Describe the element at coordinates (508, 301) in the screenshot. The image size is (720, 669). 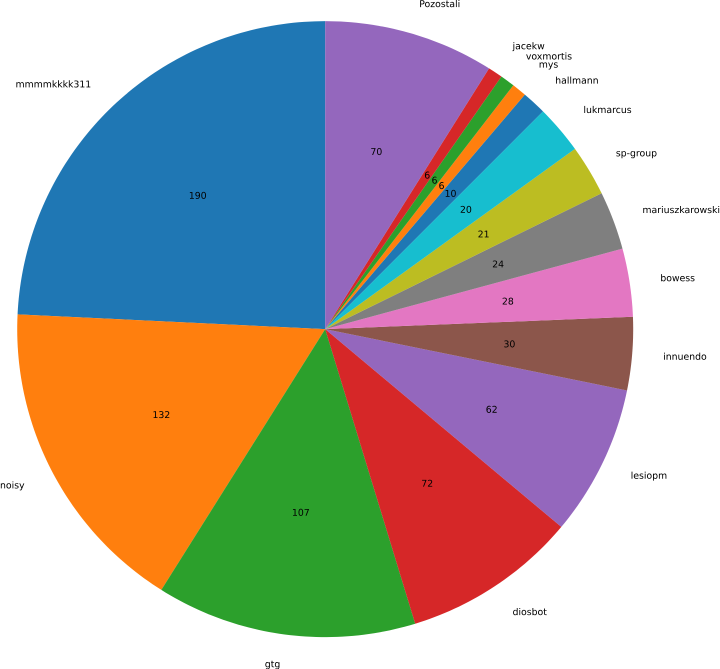
I see `data-label: 28` at that location.